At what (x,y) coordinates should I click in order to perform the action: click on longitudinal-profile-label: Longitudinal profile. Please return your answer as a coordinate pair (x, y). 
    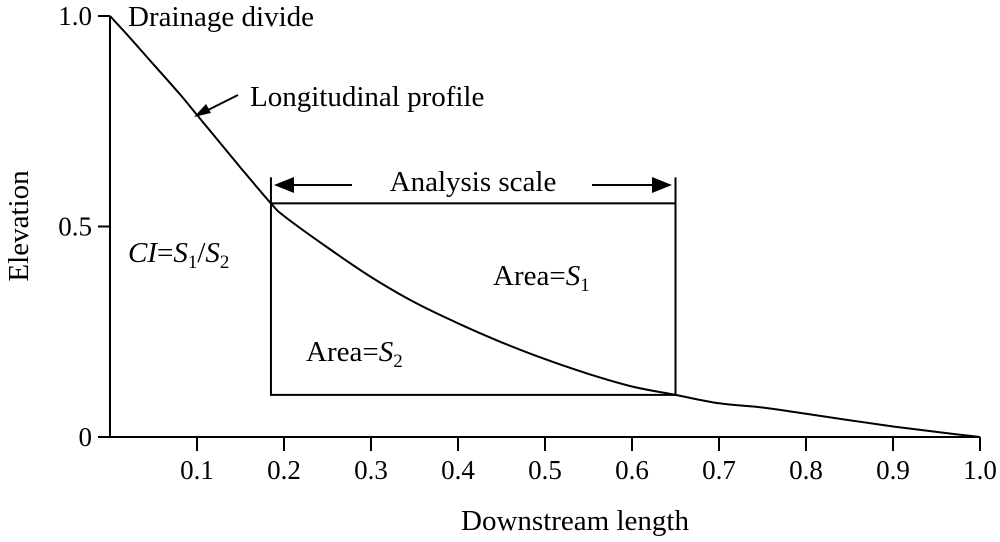
    Looking at the image, I should click on (367, 97).